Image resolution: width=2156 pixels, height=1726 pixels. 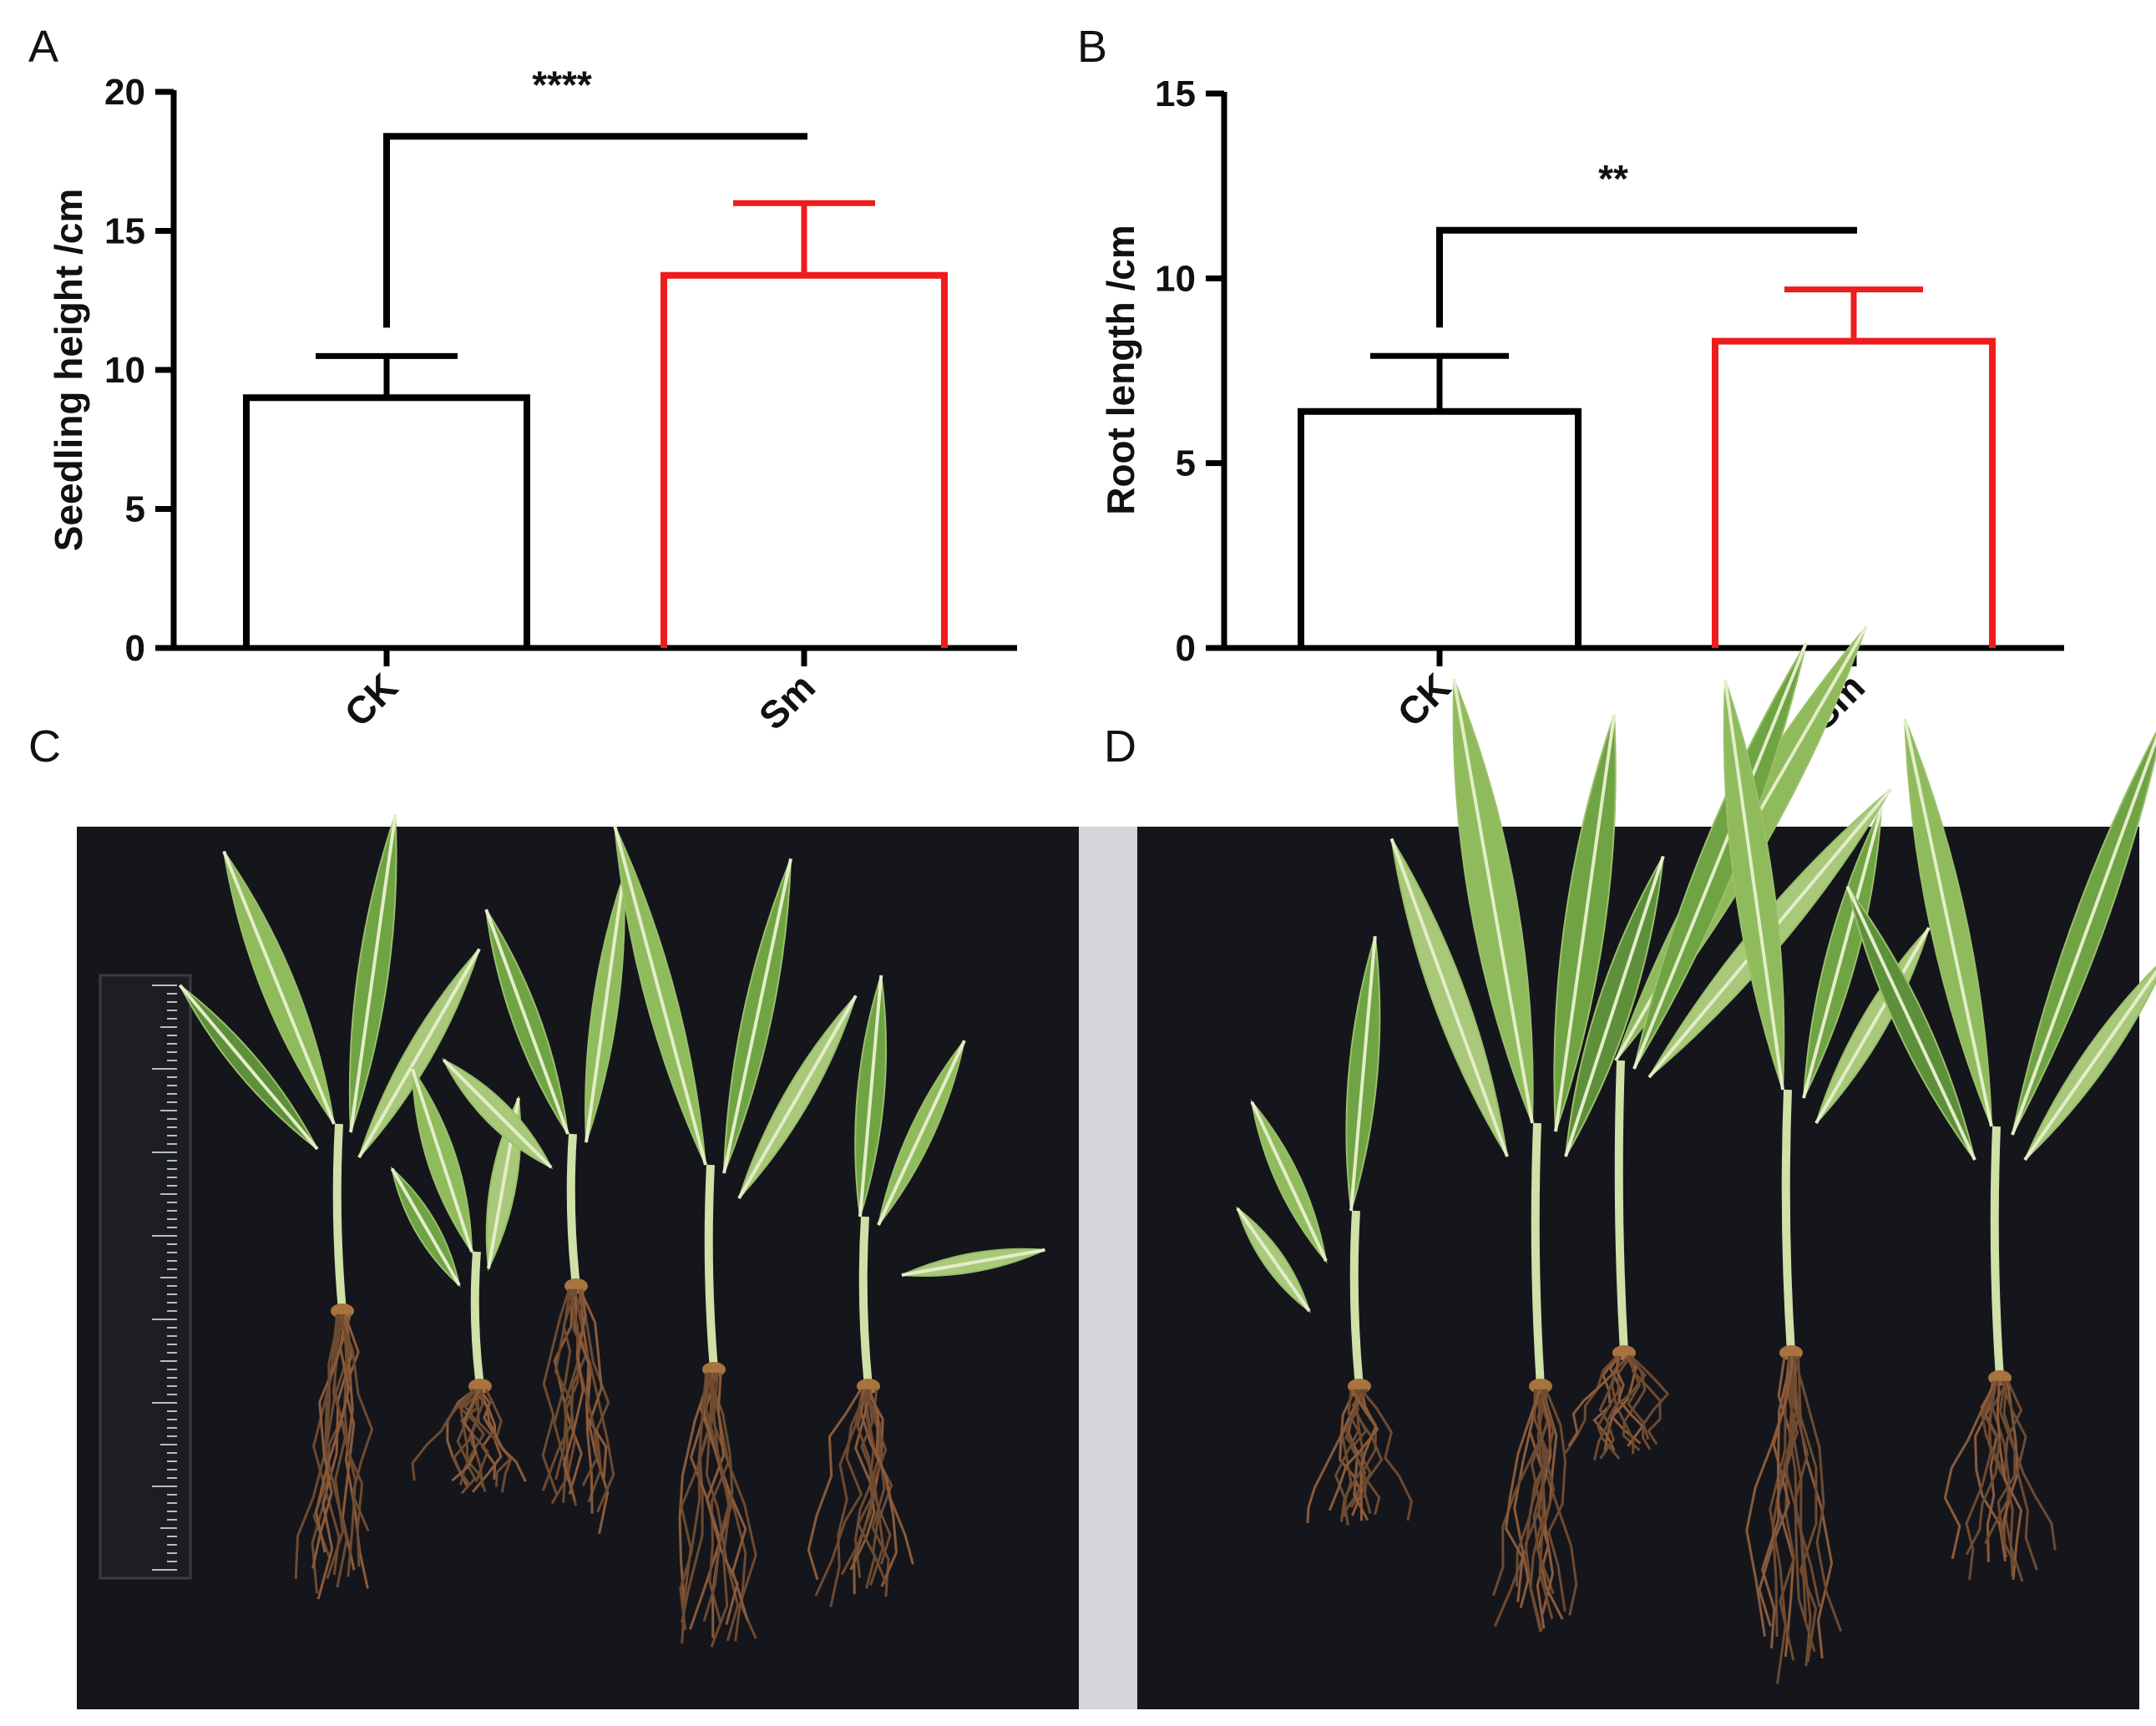 What do you see at coordinates (562, 84) in the screenshot?
I see `significance-label: ****` at bounding box center [562, 84].